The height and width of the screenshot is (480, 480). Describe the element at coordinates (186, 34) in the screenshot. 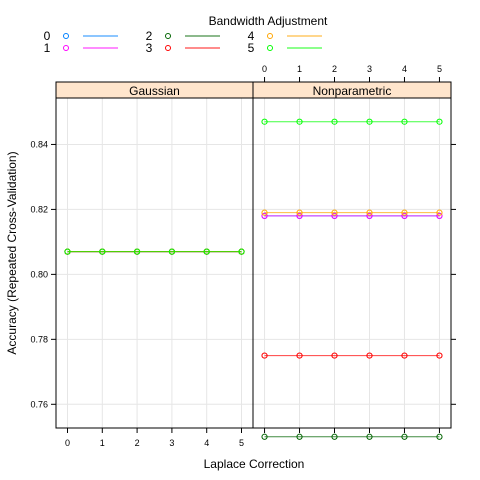

I see `legend: Bandwidth Adjustment 01 23 45` at that location.